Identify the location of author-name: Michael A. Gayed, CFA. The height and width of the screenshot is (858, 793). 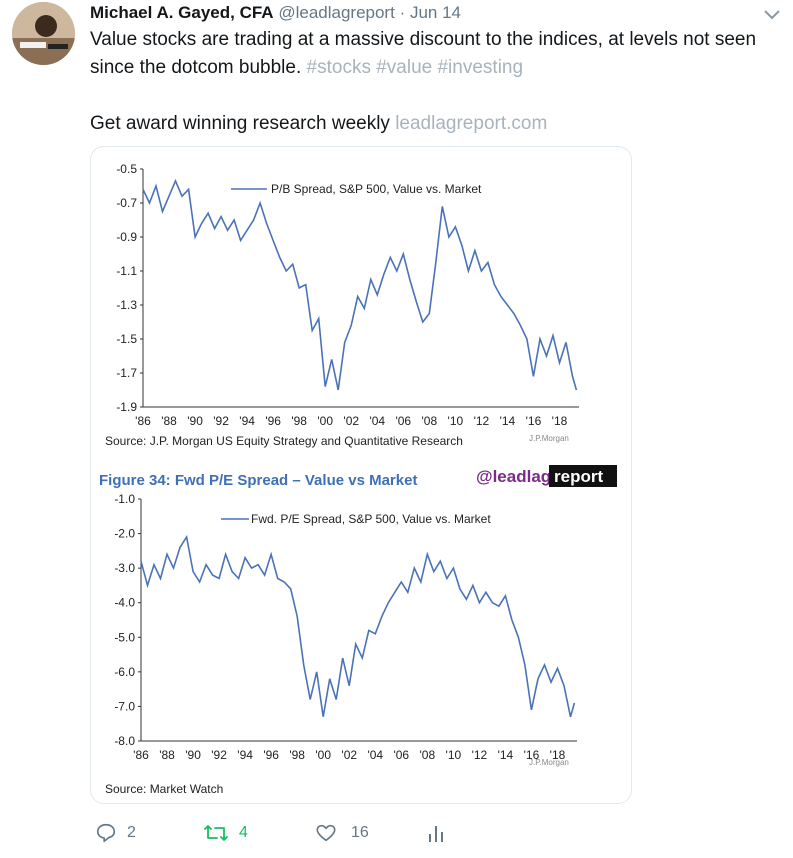
(182, 12).